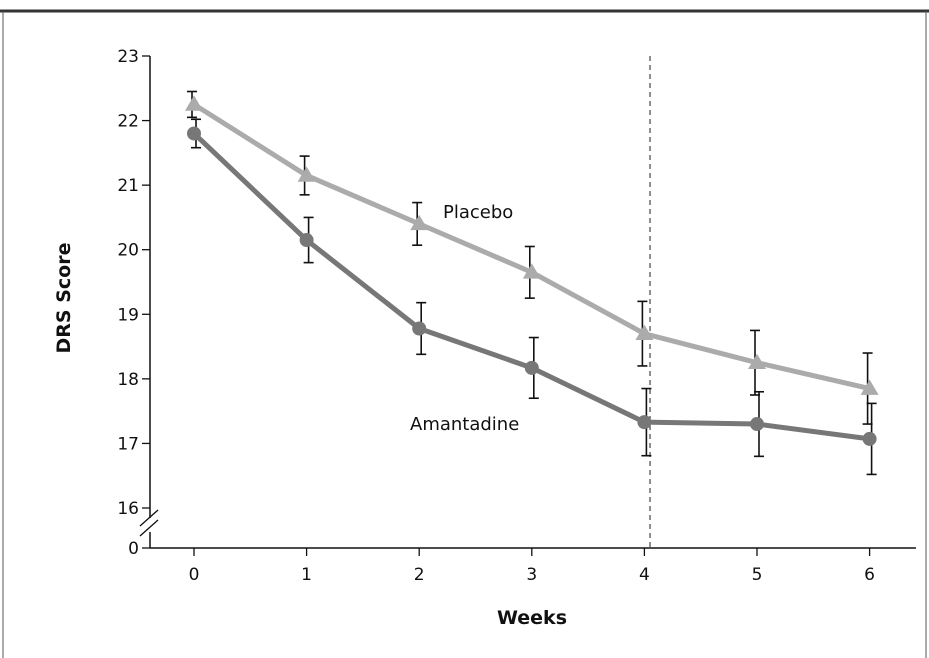 The image size is (929, 658). Describe the element at coordinates (128, 57) in the screenshot. I see `y-tick-label: 23` at that location.